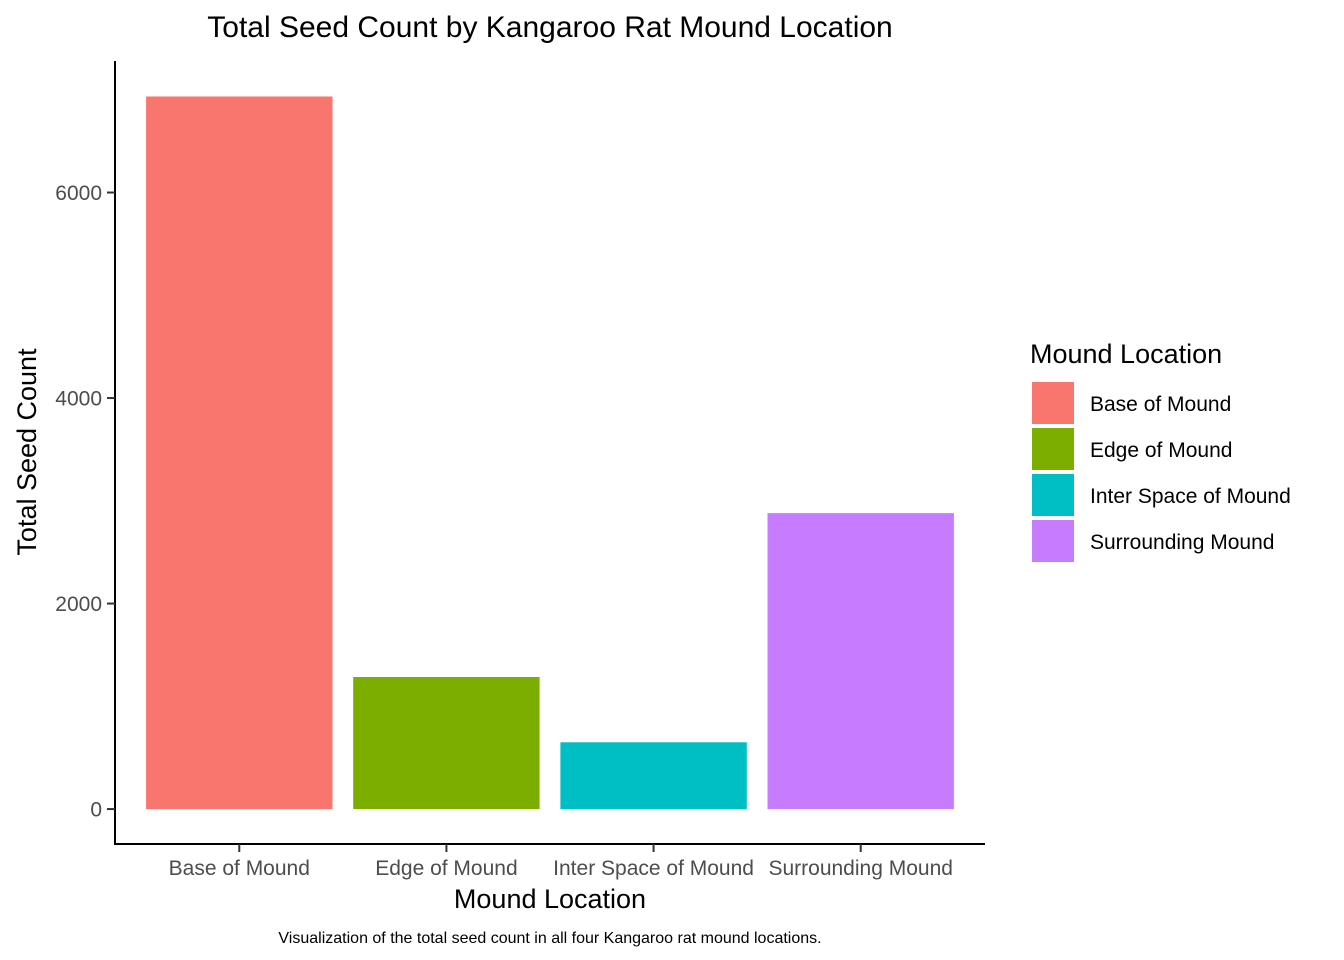 This screenshot has height=960, width=1344. I want to click on legend-label: Edge of Mound, so click(1161, 450).